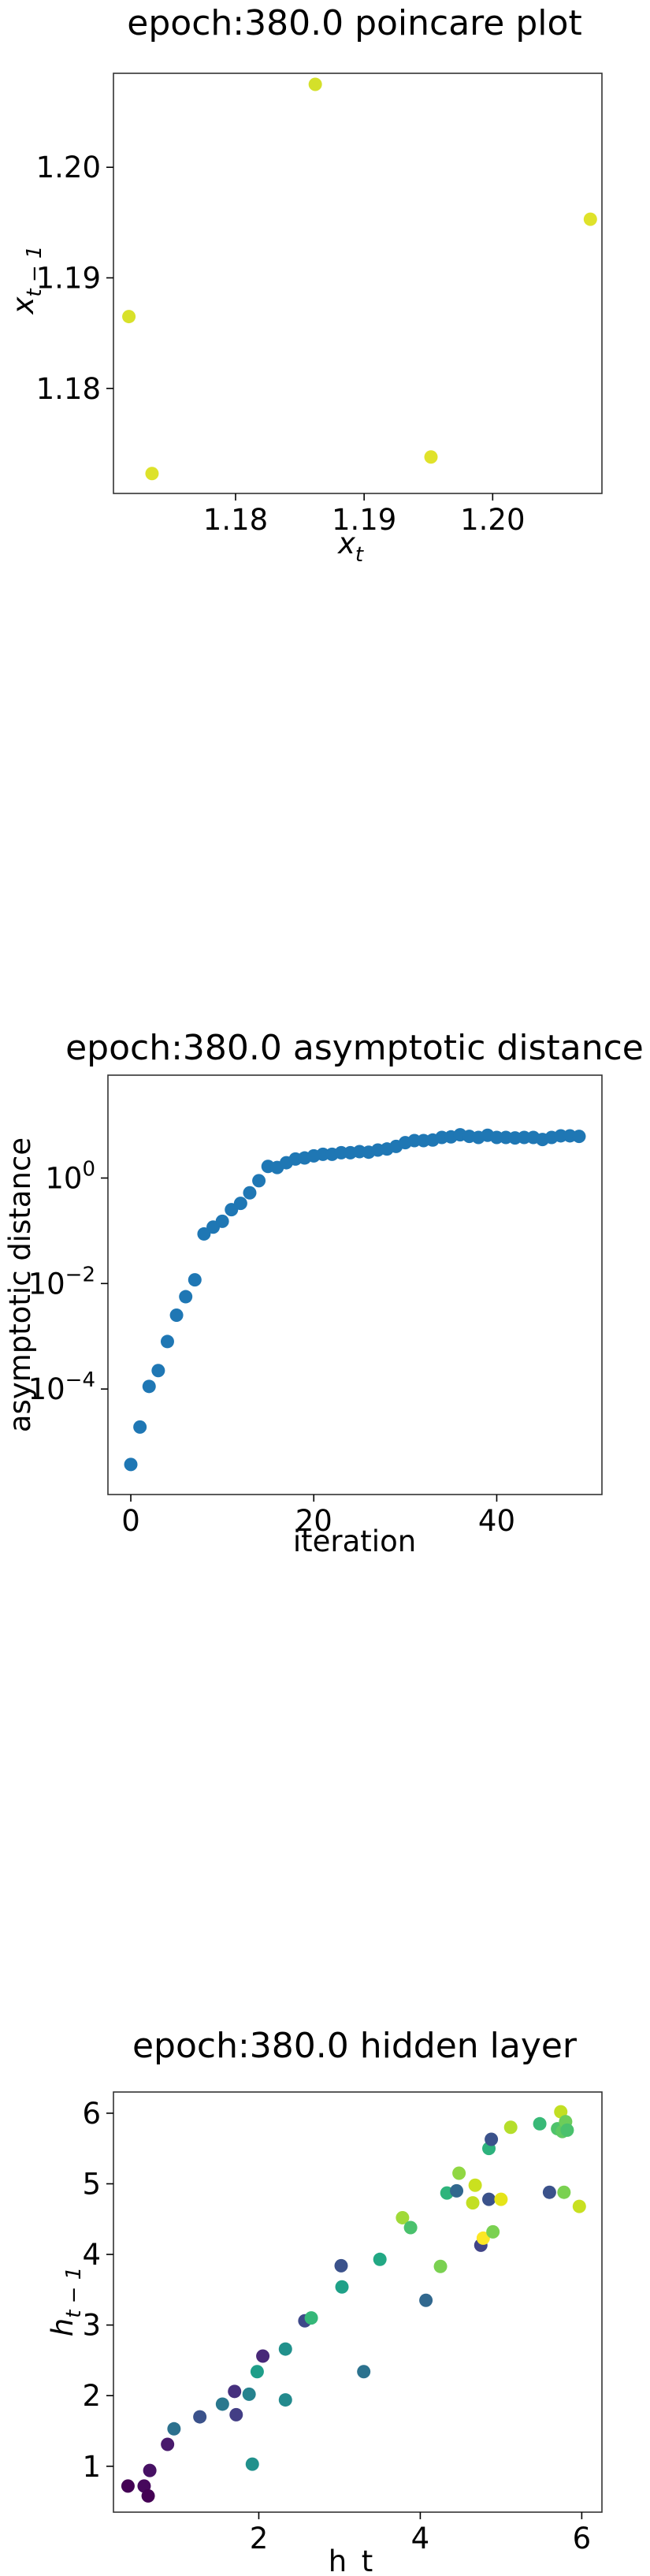 The height and width of the screenshot is (2576, 650). What do you see at coordinates (281, 344) in the screenshot?
I see `axis-ticks: 1.18 1.19 1.20 1.18 1.19 1.20` at bounding box center [281, 344].